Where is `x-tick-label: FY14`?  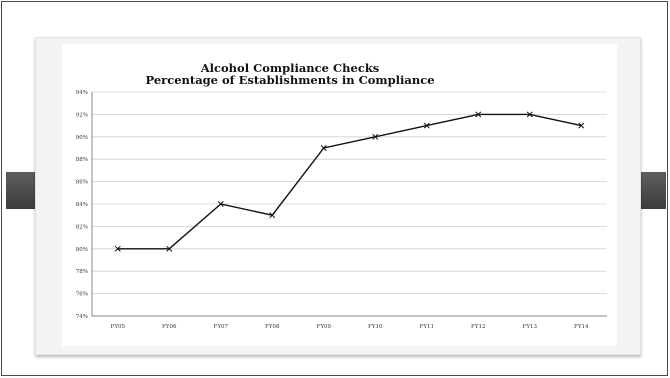 x-tick-label: FY14 is located at coordinates (581, 327).